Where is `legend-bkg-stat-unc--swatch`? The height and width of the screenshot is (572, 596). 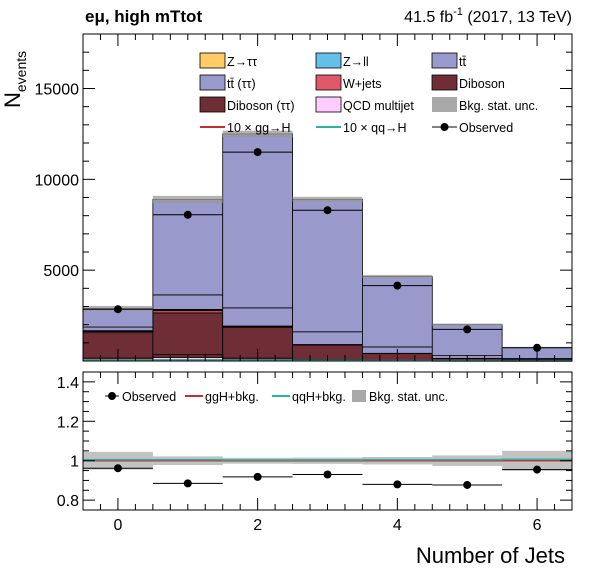 legend-bkg-stat-unc--swatch is located at coordinates (444, 104).